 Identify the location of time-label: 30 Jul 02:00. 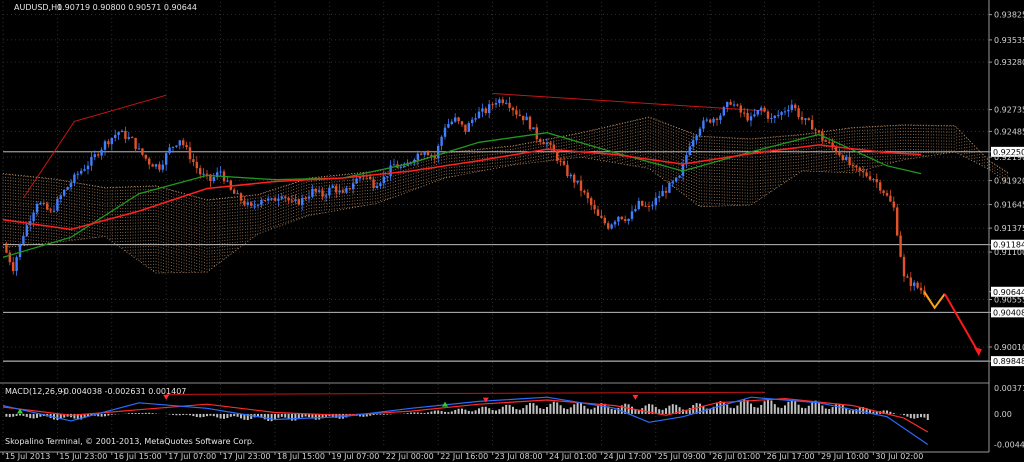
(899, 456).